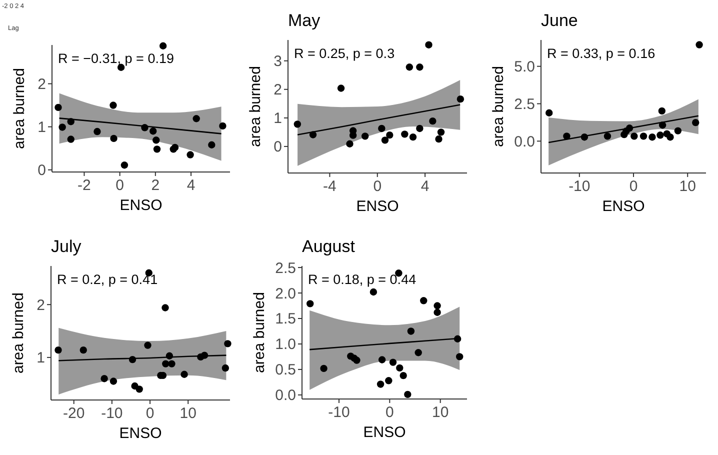 Image resolution: width=718 pixels, height=455 pixels. What do you see at coordinates (362, 279) in the screenshot?
I see `annotation: R = 0.18, p = 0.44` at bounding box center [362, 279].